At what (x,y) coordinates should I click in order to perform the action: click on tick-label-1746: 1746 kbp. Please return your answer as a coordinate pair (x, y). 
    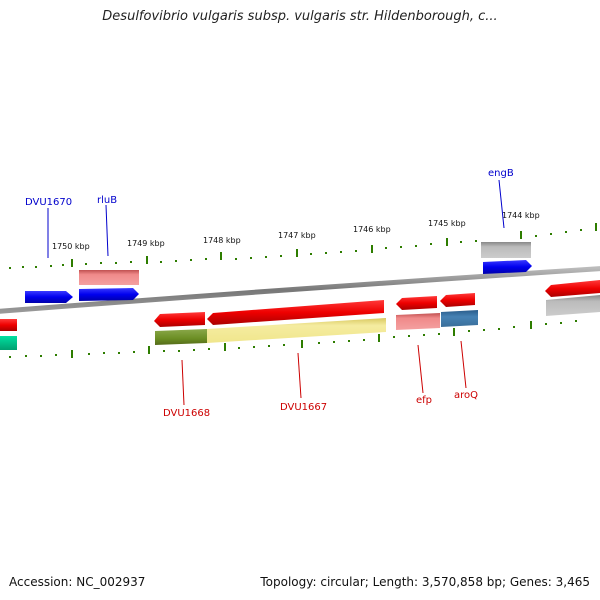
    Looking at the image, I should click on (372, 229).